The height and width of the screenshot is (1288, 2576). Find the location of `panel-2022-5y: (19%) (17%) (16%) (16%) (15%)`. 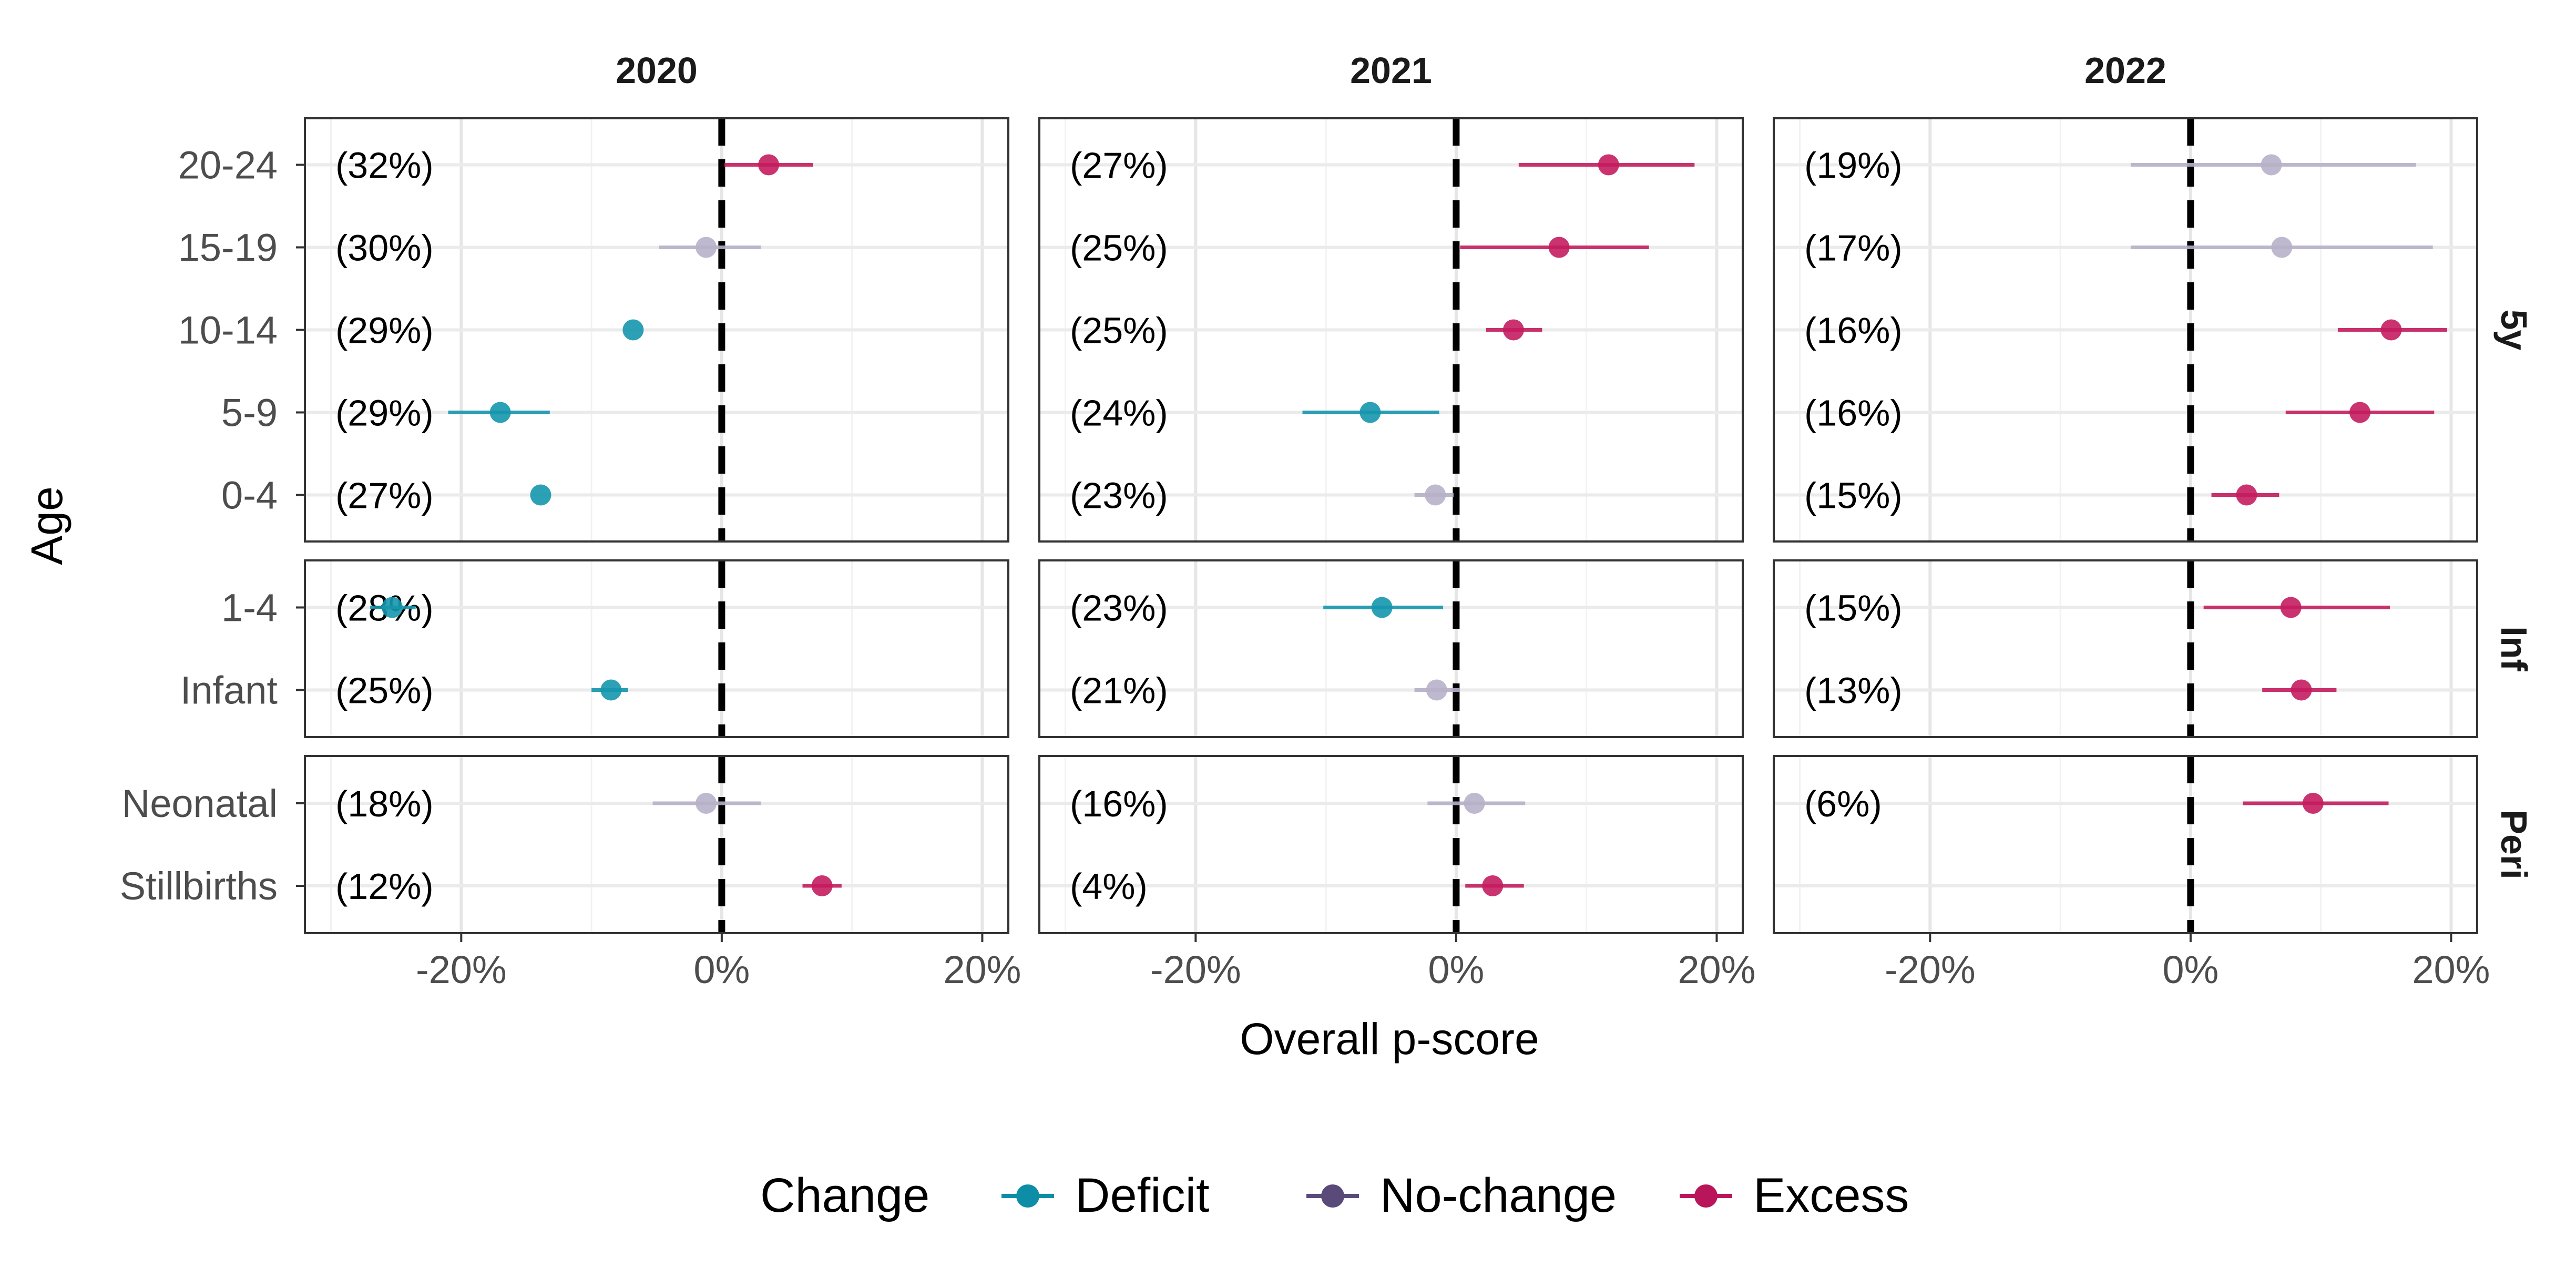

panel-2022-5y: (19%) (17%) (16%) (16%) (15%) is located at coordinates (2125, 330).